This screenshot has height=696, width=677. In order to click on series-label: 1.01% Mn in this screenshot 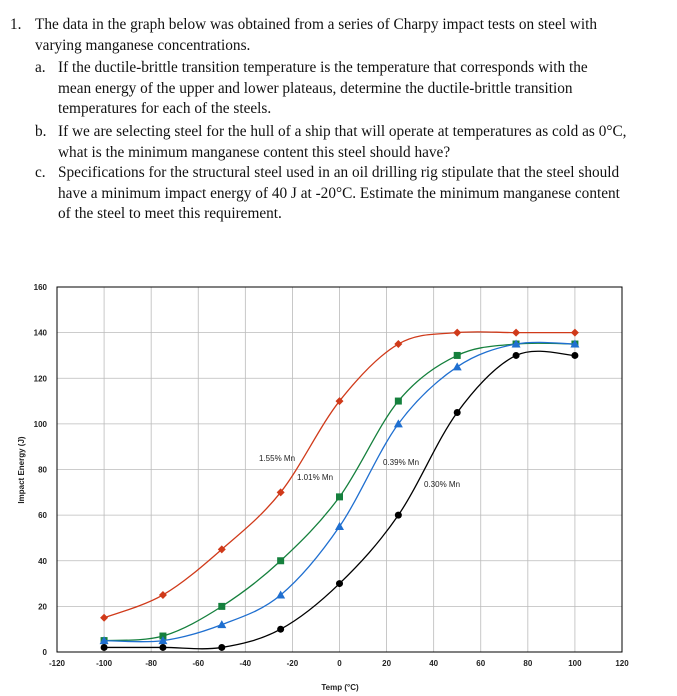, I will do `click(315, 477)`.